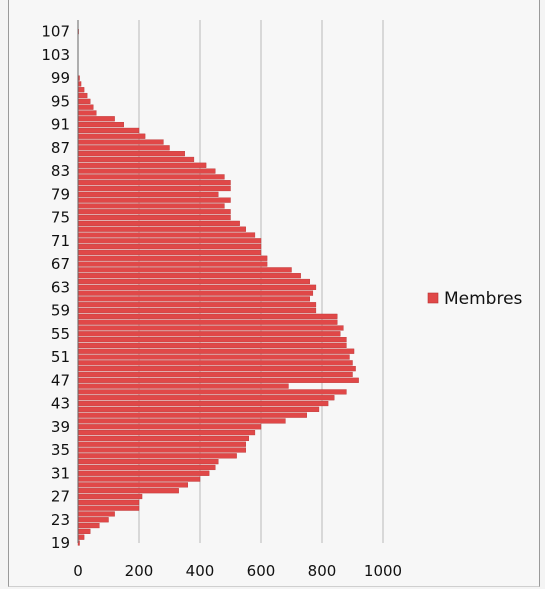  What do you see at coordinates (60, 334) in the screenshot?
I see `y-tick-label-55: 55` at bounding box center [60, 334].